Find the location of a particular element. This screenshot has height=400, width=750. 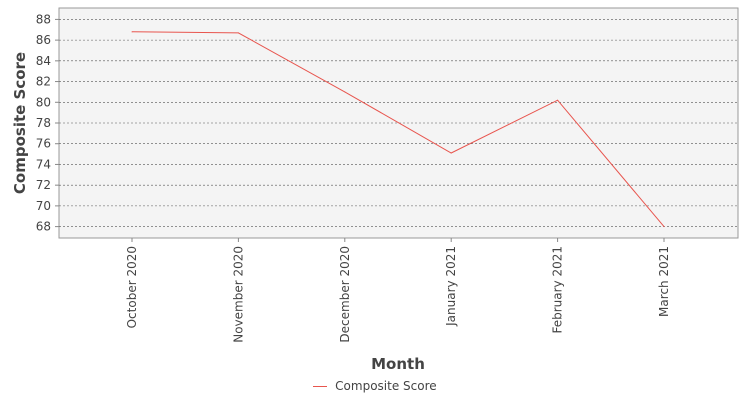

y-tick-label: 84 is located at coordinates (43, 61).